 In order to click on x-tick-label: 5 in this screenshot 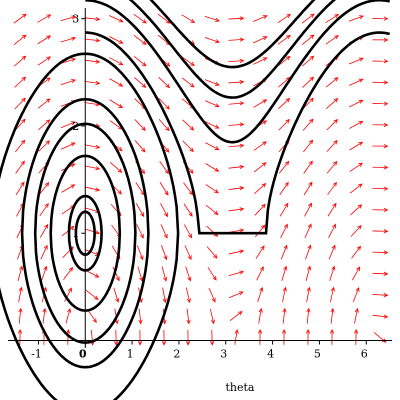, I will do `click(317, 353)`.